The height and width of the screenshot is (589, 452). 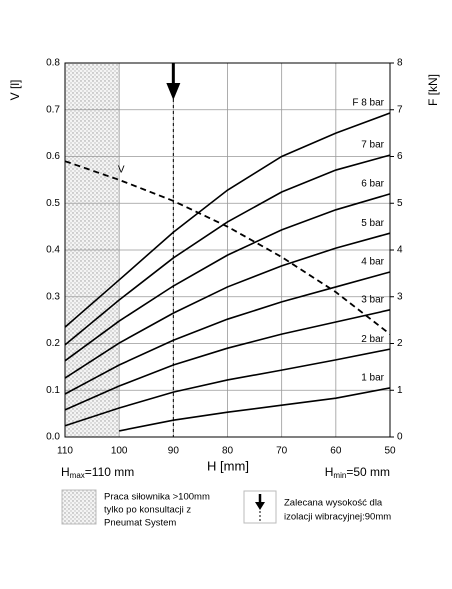 What do you see at coordinates (140, 523) in the screenshot?
I see `hatch-note: Pneumat System` at bounding box center [140, 523].